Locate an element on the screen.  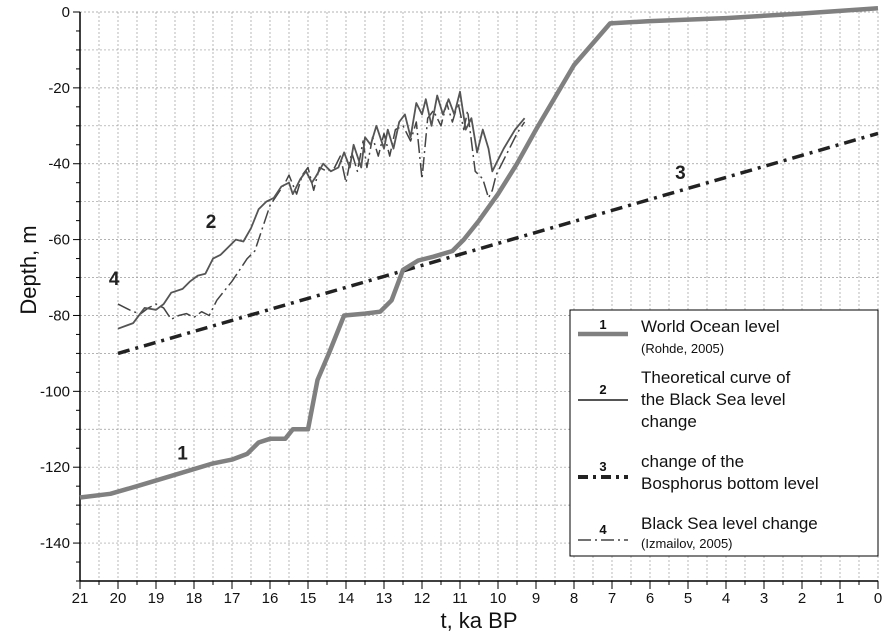
x-tick-label: 16 is located at coordinates (270, 598).